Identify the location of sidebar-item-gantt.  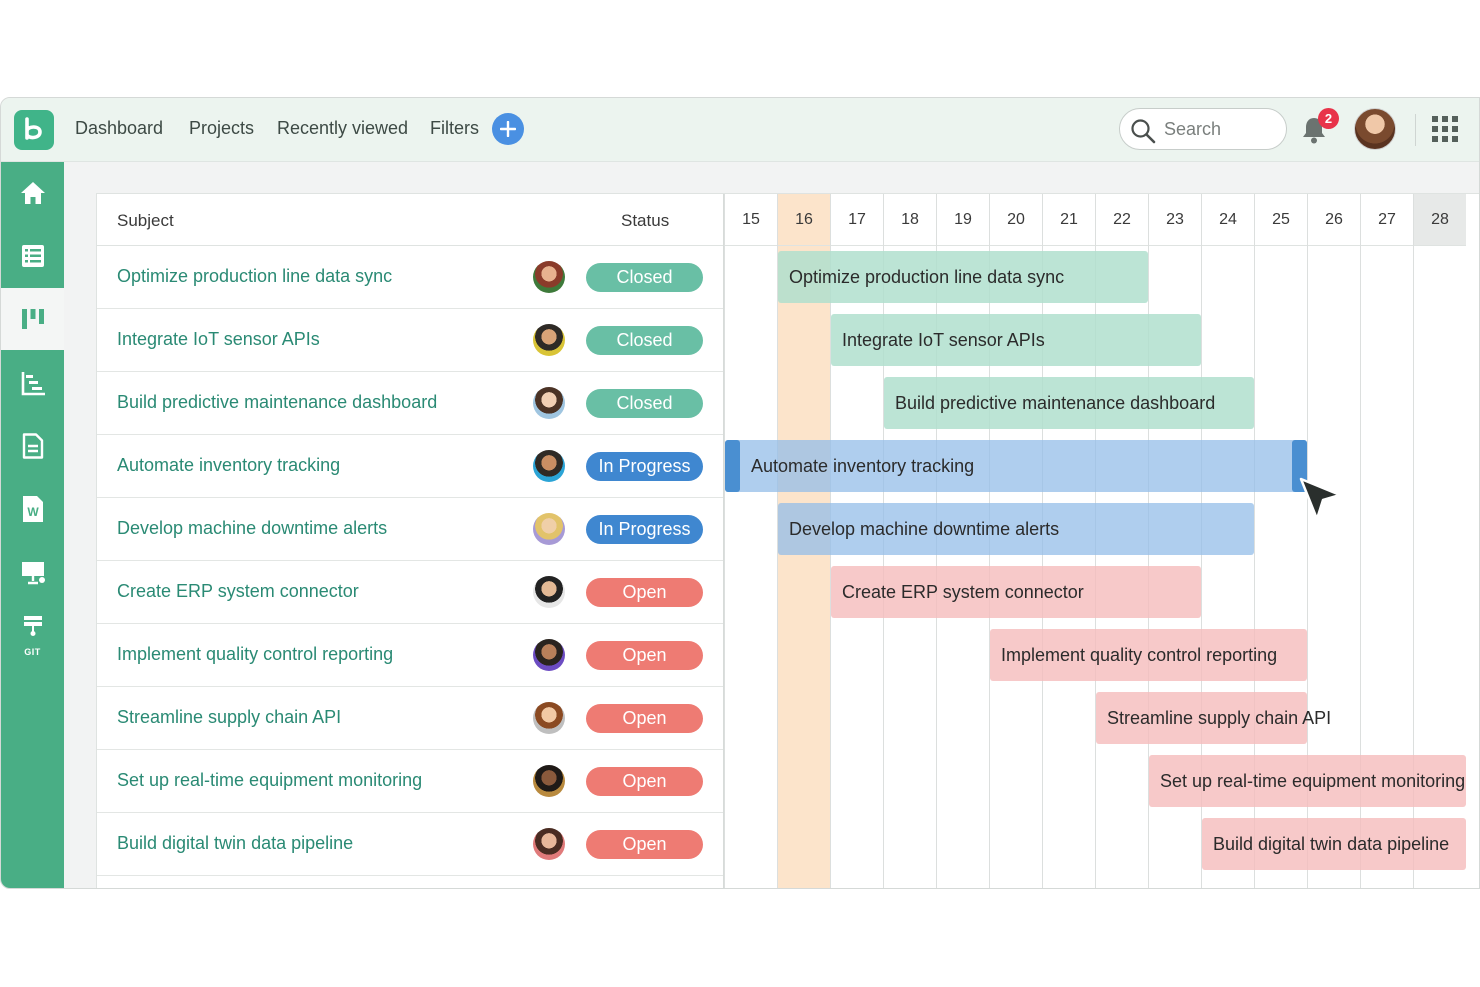
(32, 383).